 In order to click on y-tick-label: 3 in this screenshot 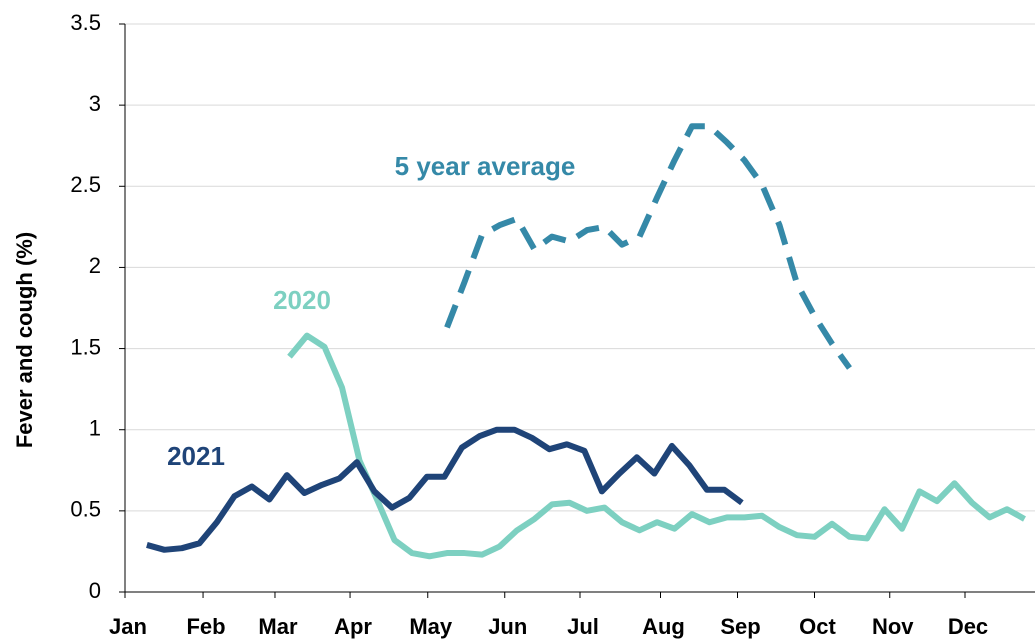, I will do `click(95, 103)`.